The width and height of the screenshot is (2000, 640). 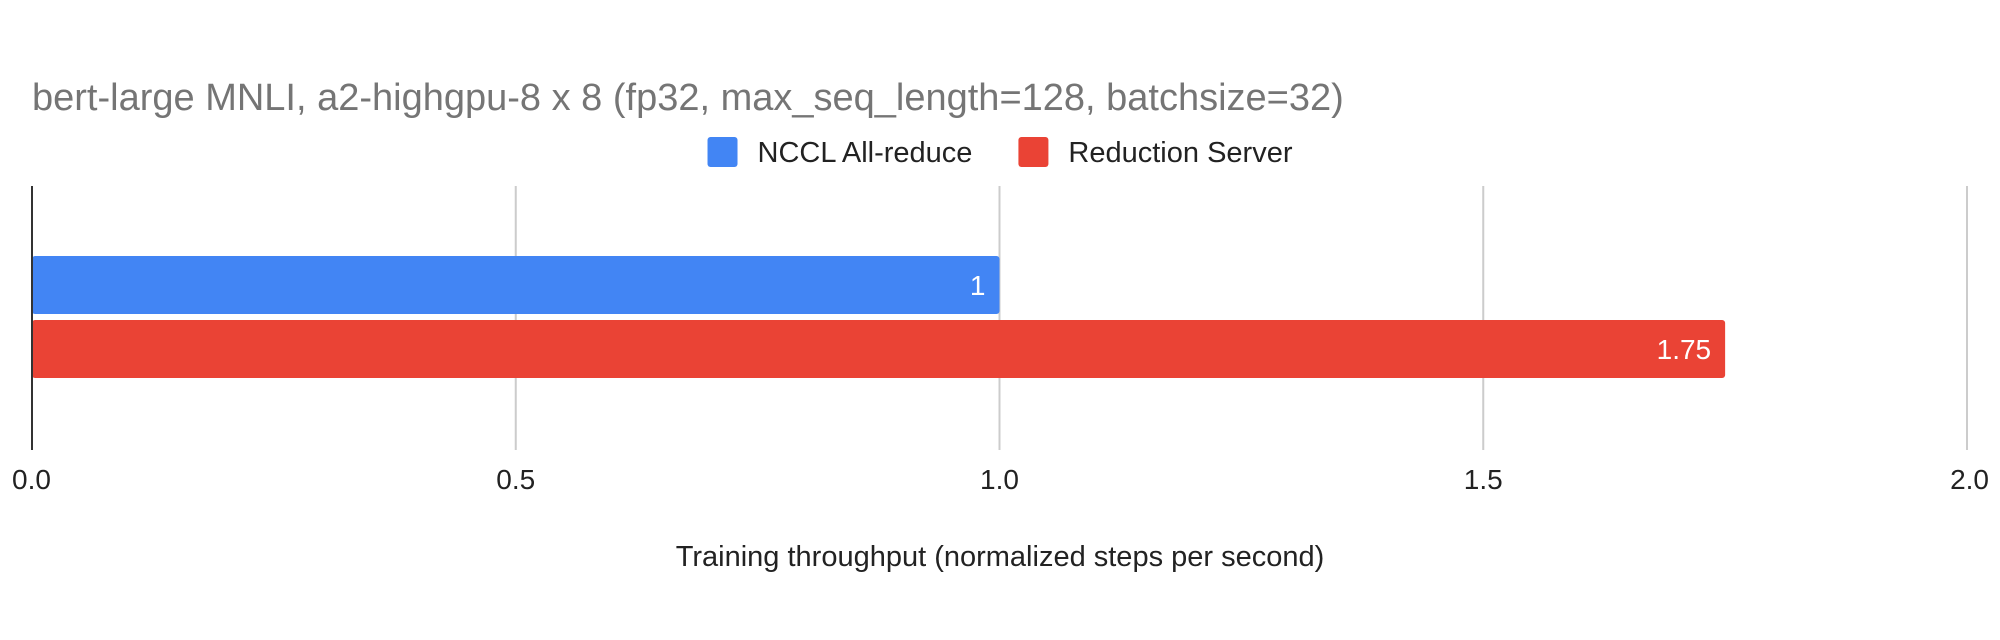 I want to click on legend-label: Reduction Server, so click(x=1180, y=153).